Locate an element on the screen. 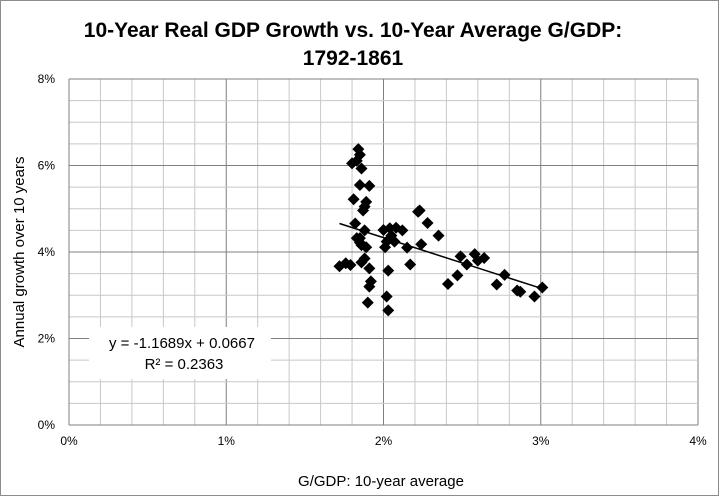 The width and height of the screenshot is (719, 496). chart-title-line-2: 1792-1861 is located at coordinates (353, 58).